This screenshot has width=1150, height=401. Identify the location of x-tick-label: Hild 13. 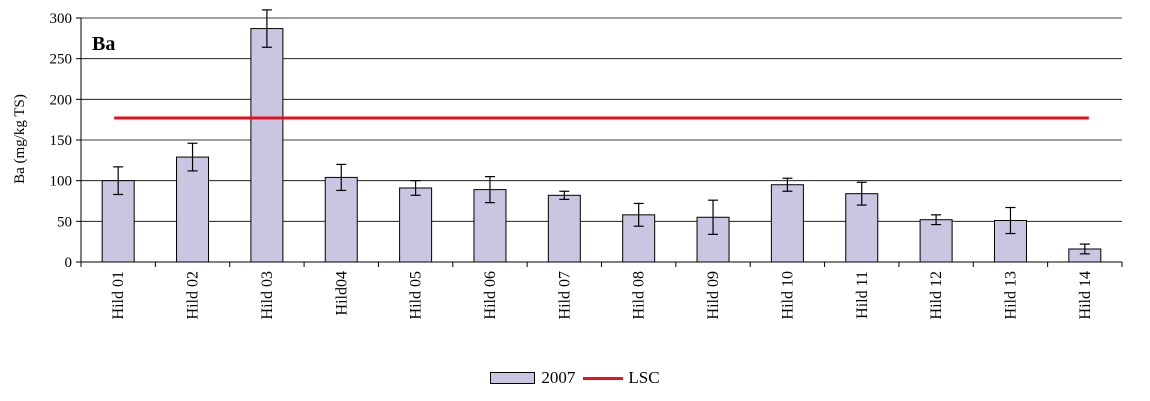
(1010, 295).